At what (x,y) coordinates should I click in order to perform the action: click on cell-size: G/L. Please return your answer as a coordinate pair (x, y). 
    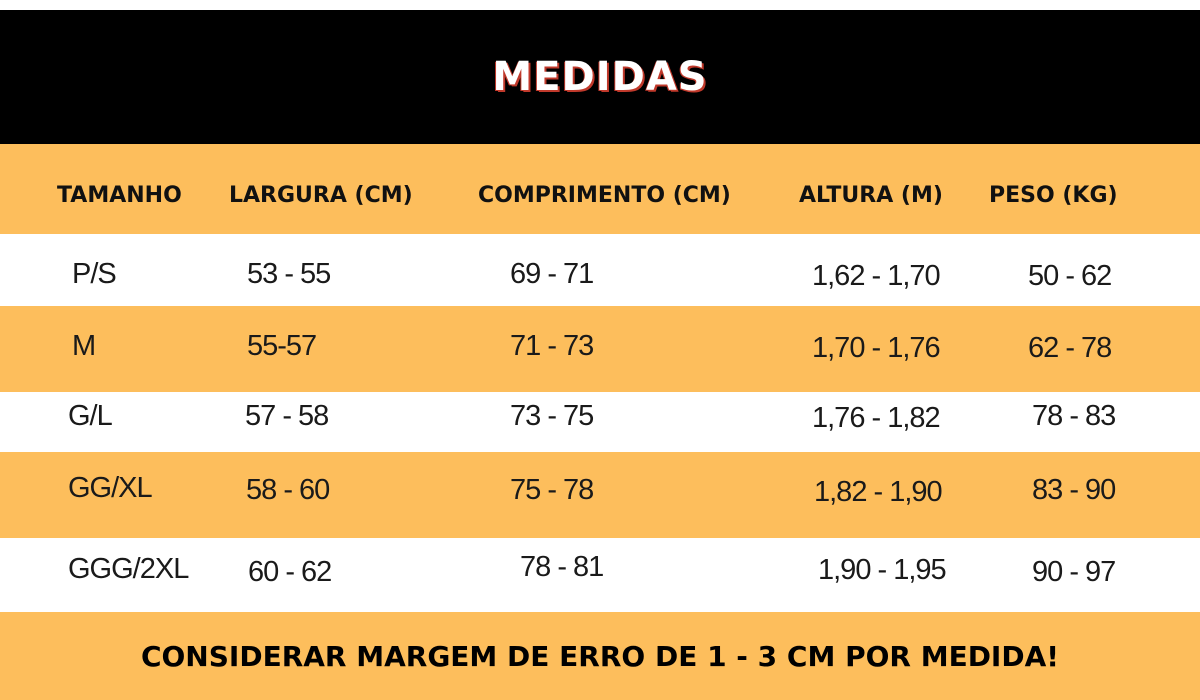
    Looking at the image, I should click on (90, 416).